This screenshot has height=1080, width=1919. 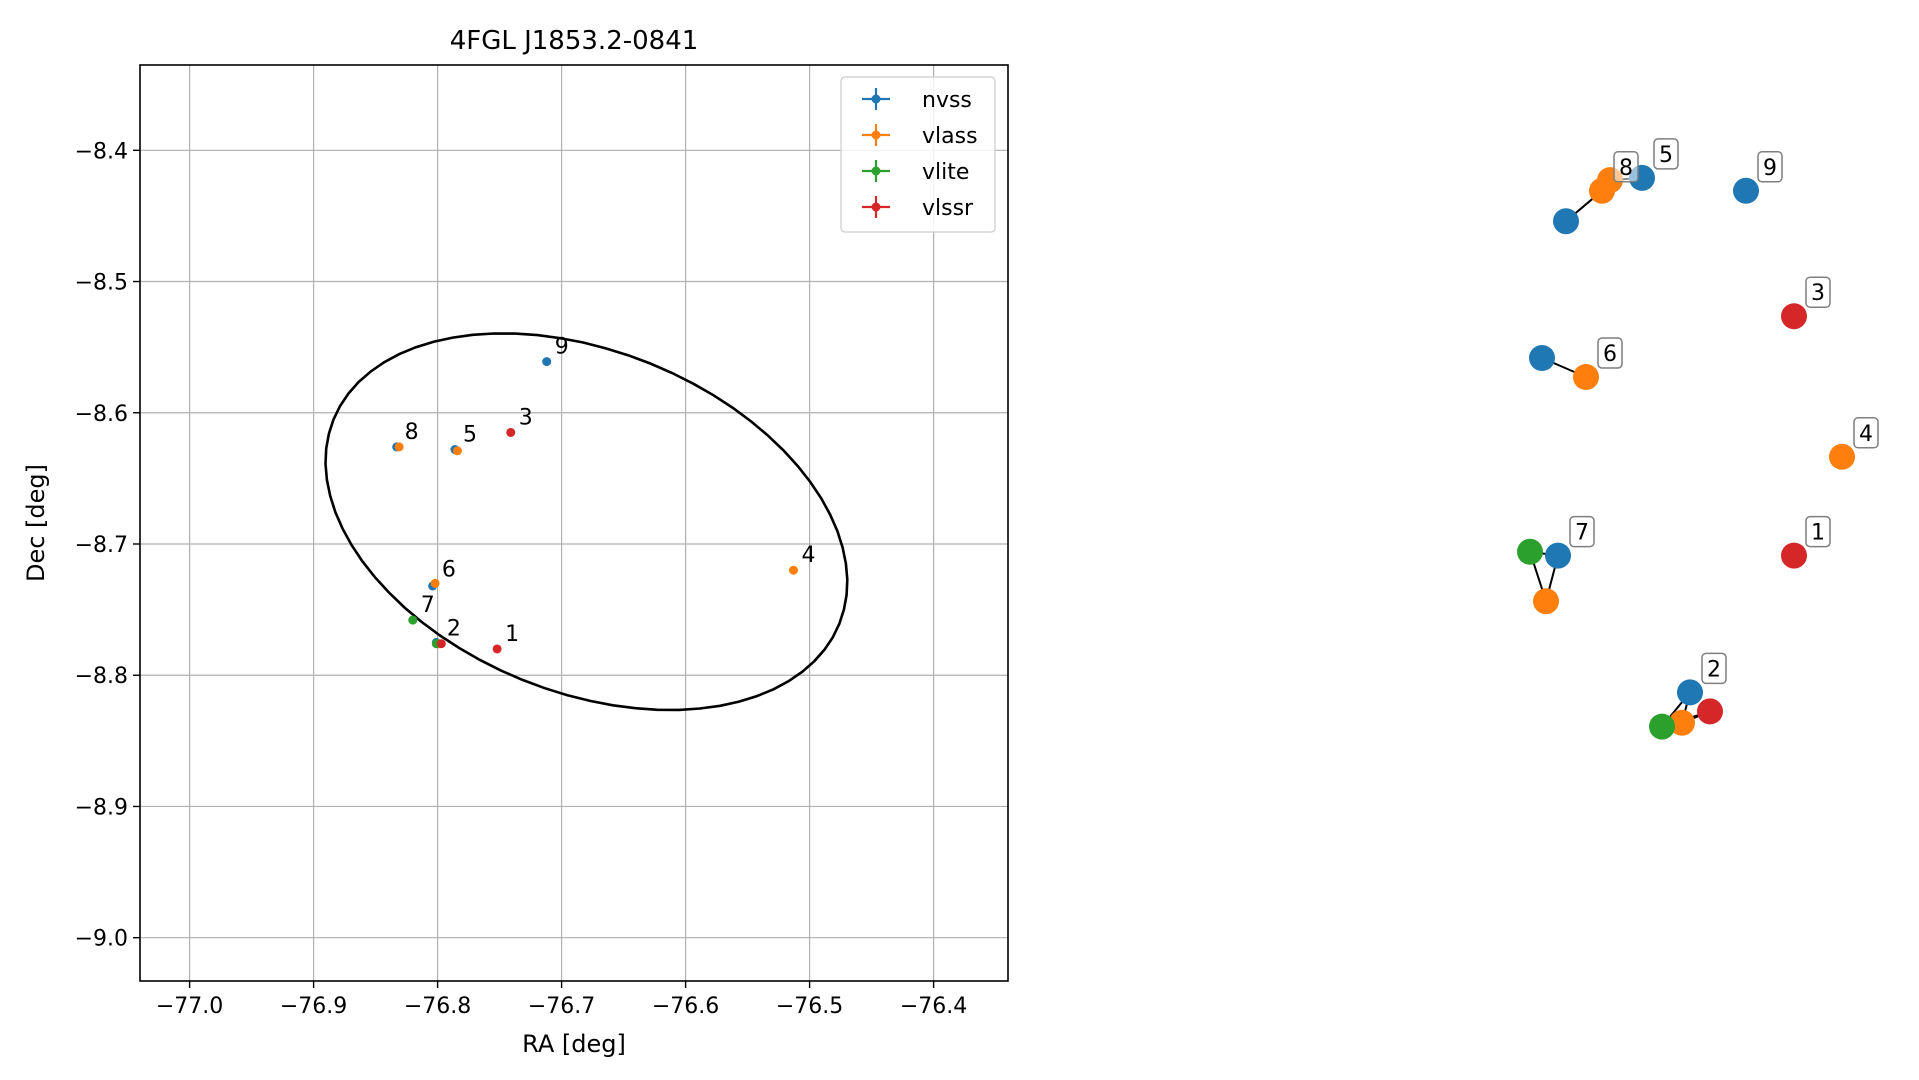 I want to click on graph-nodes, so click(x=1686, y=452).